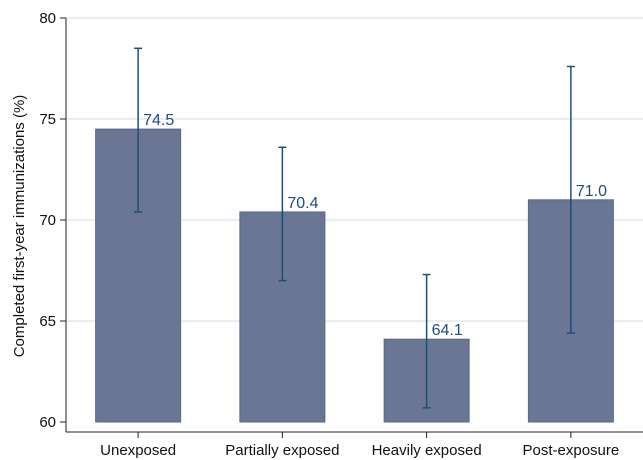  I want to click on y-tick-label: 80, so click(47, 18).